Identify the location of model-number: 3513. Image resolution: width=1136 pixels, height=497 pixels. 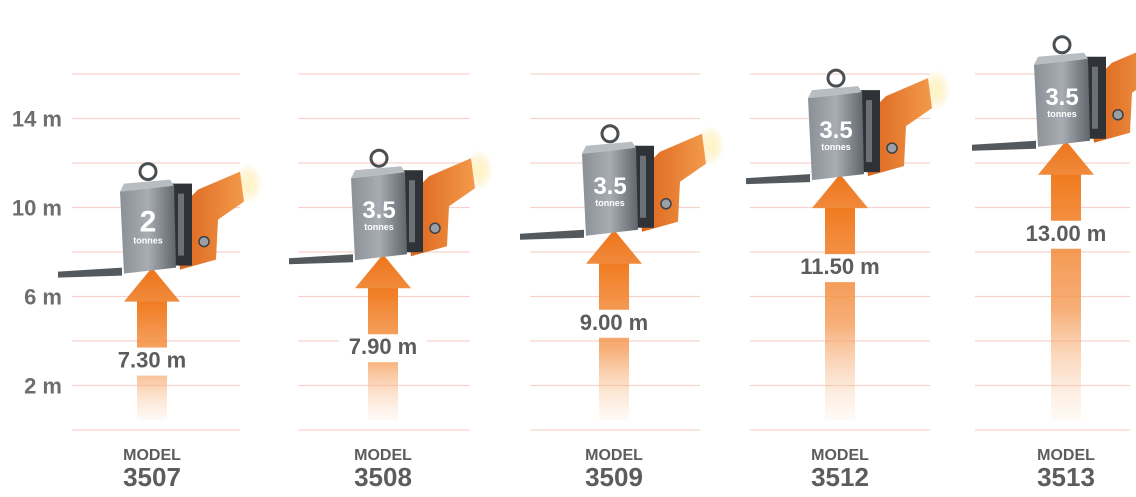
(1066, 477).